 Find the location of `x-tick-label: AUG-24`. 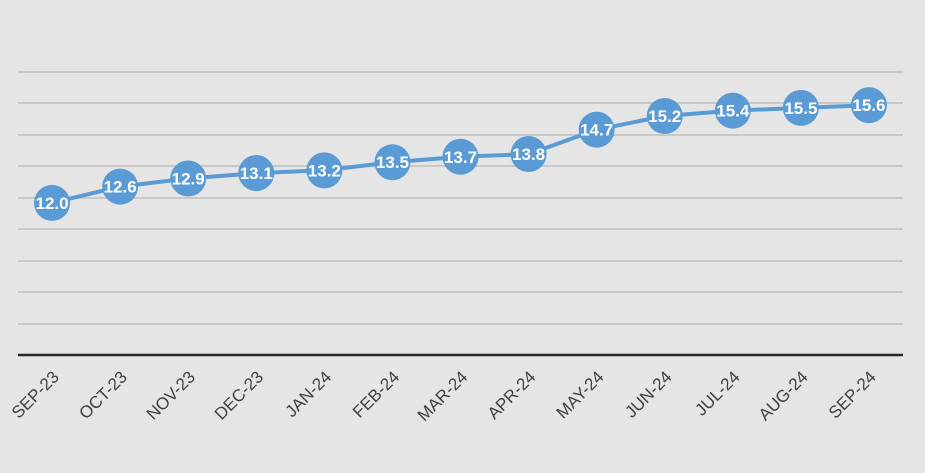

x-tick-label: AUG-24 is located at coordinates (783, 395).